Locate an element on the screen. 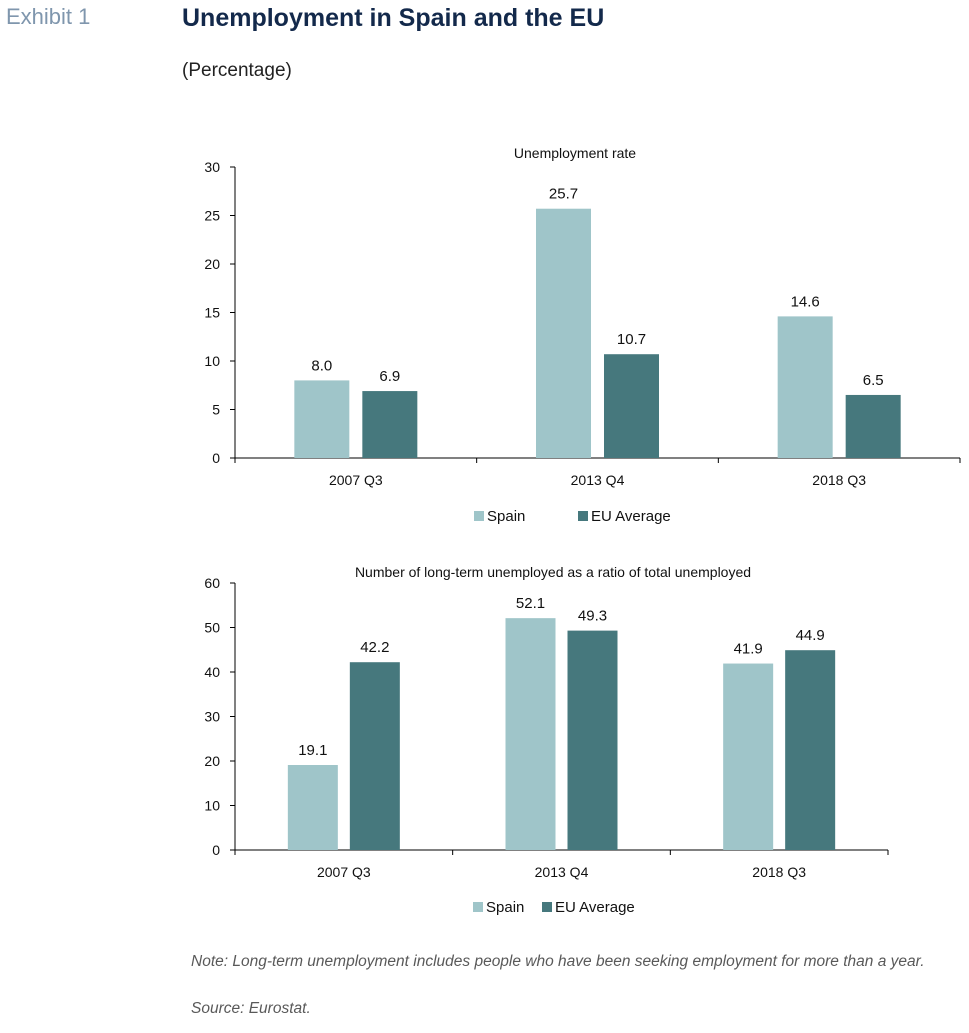  data-label: 8.0 is located at coordinates (321, 365).